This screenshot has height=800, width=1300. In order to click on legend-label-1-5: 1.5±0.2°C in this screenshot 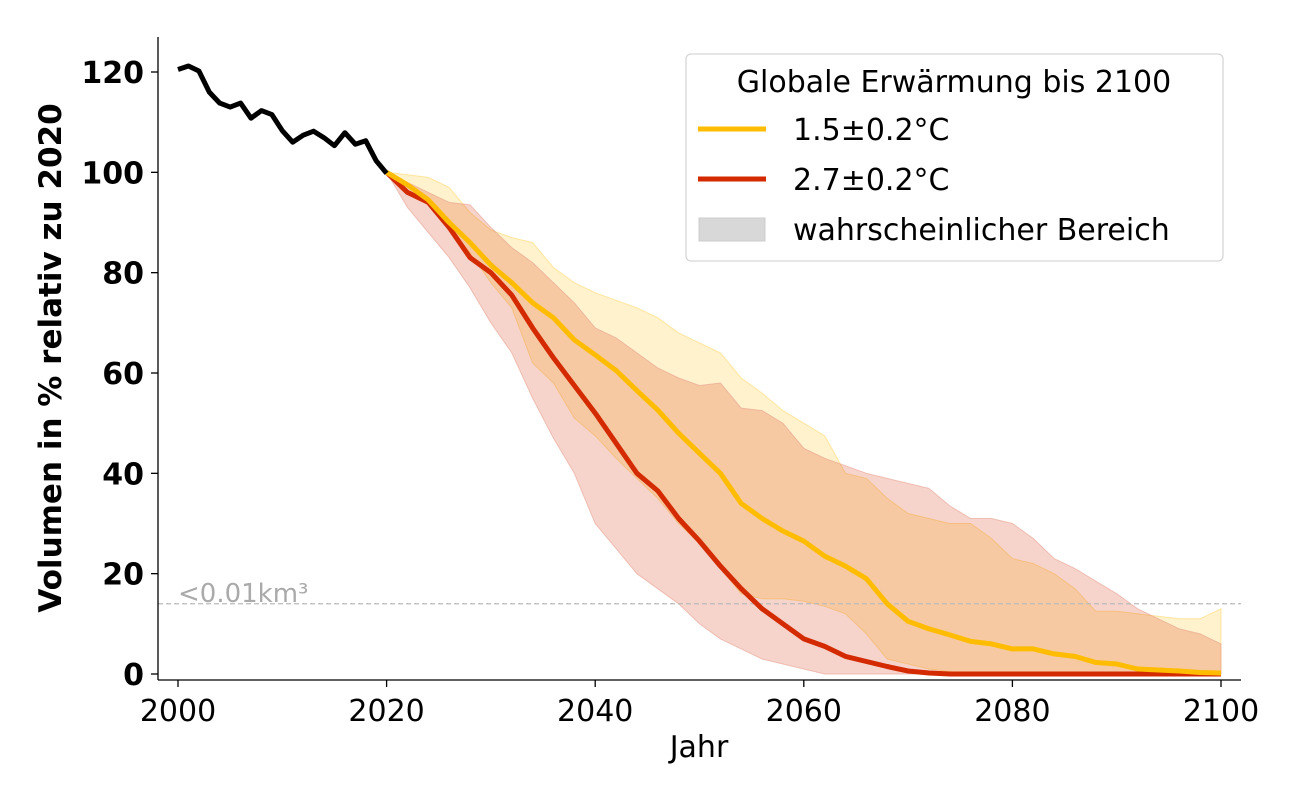, I will do `click(871, 130)`.